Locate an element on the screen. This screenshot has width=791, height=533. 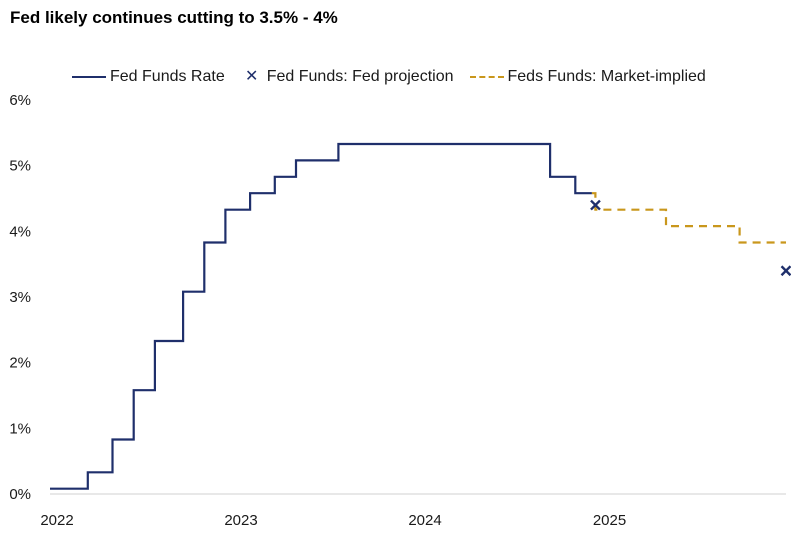
y-tick-label: 6% is located at coordinates (20, 100).